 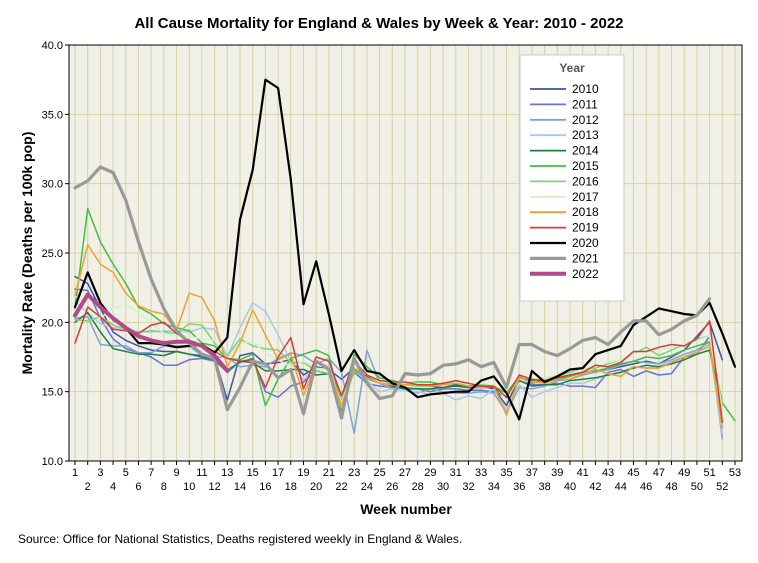 I want to click on x-tick-label: 48, so click(x=671, y=487).